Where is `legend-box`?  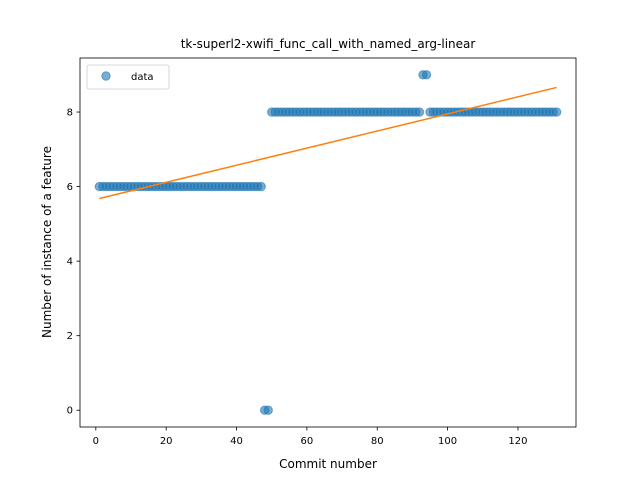 legend-box is located at coordinates (128, 77).